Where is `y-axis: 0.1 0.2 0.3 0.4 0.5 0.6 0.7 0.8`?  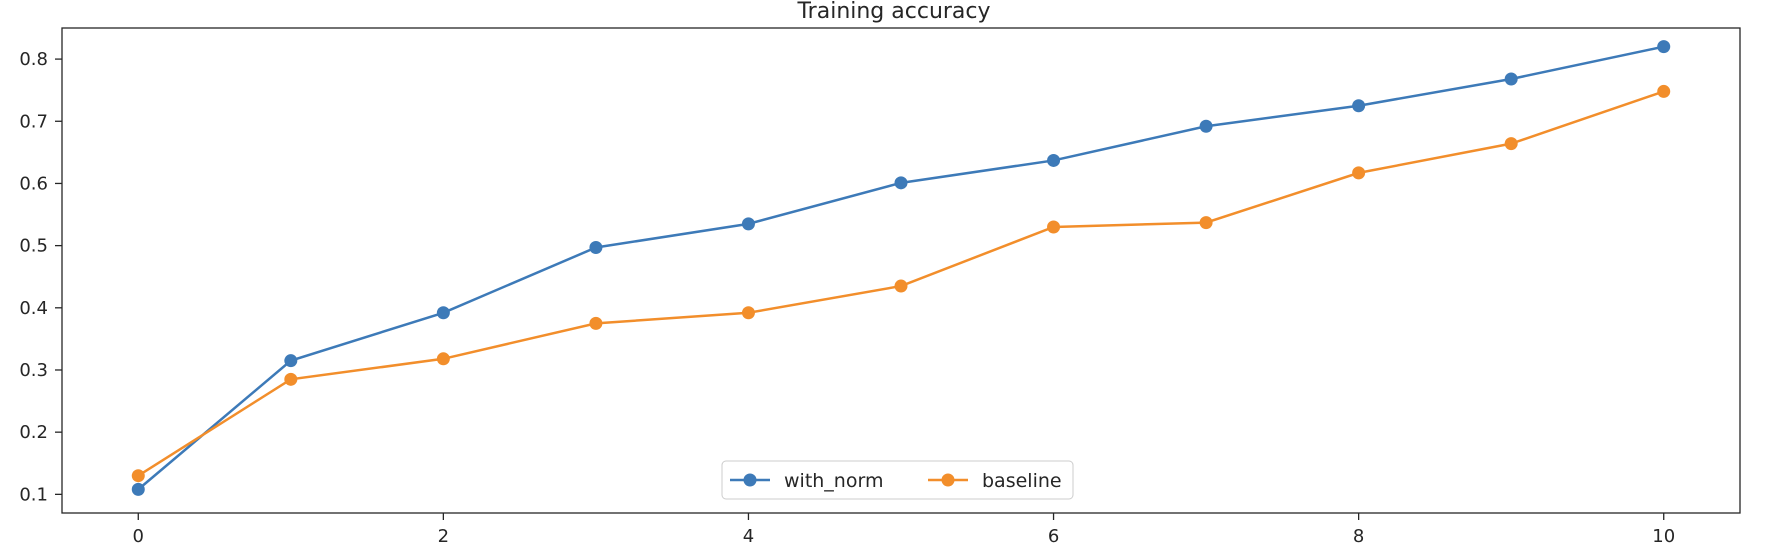 y-axis: 0.1 0.2 0.3 0.4 0.5 0.6 0.7 0.8 is located at coordinates (40, 277).